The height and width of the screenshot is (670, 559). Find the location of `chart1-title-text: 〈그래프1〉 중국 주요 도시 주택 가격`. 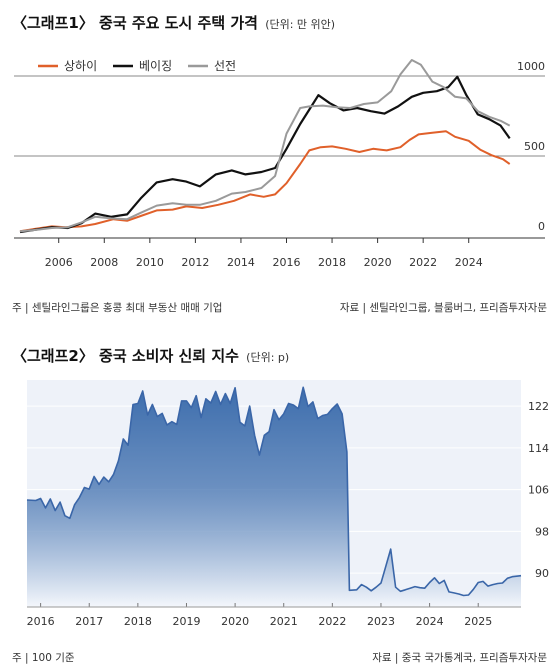

chart1-title-text: 〈그래프1〉 중국 주요 도시 주택 가격 is located at coordinates (135, 23).